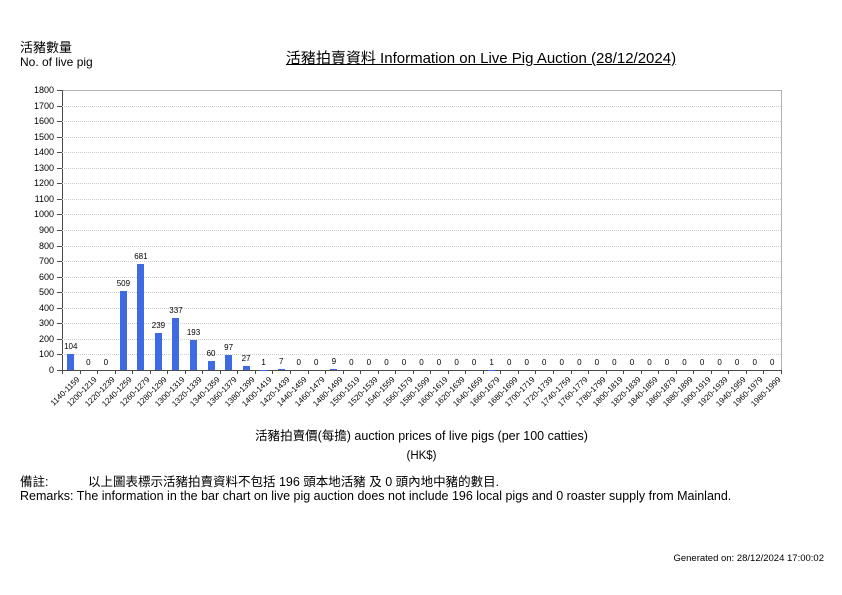 The height and width of the screenshot is (595, 842). What do you see at coordinates (44, 198) in the screenshot?
I see `y-tick-label: 1100` at bounding box center [44, 198].